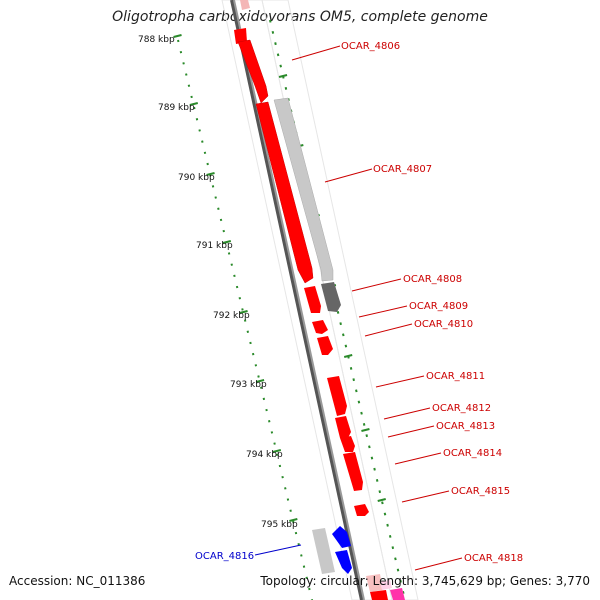 The image size is (600, 600). What do you see at coordinates (264, 455) in the screenshot?
I see `kbp-label-794: 794 kbp` at bounding box center [264, 455].